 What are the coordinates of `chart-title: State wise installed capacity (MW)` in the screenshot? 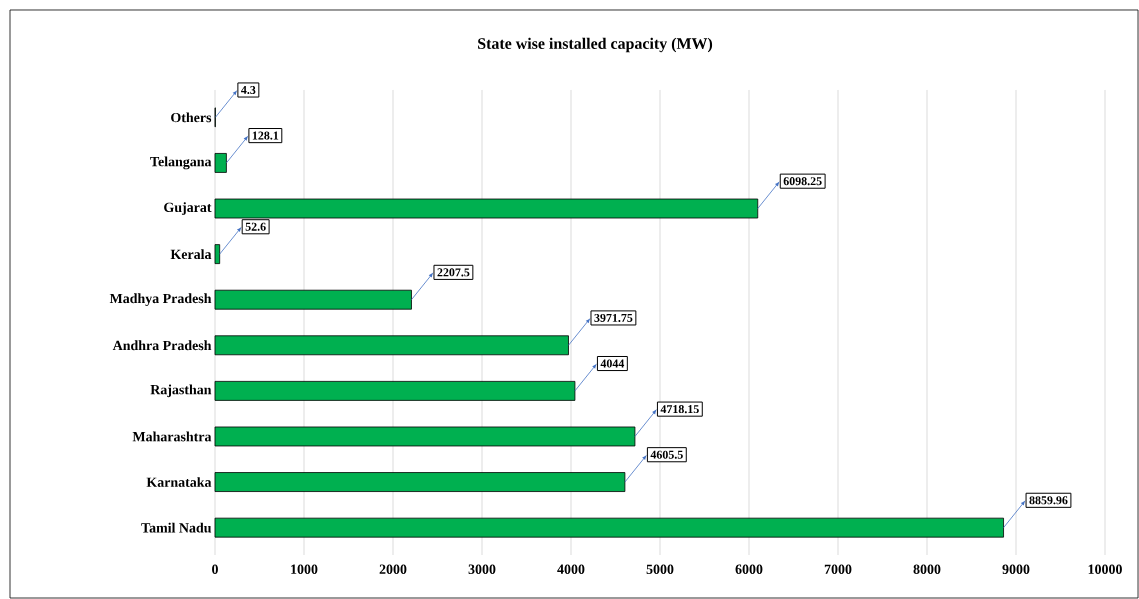 It's located at (595, 45).